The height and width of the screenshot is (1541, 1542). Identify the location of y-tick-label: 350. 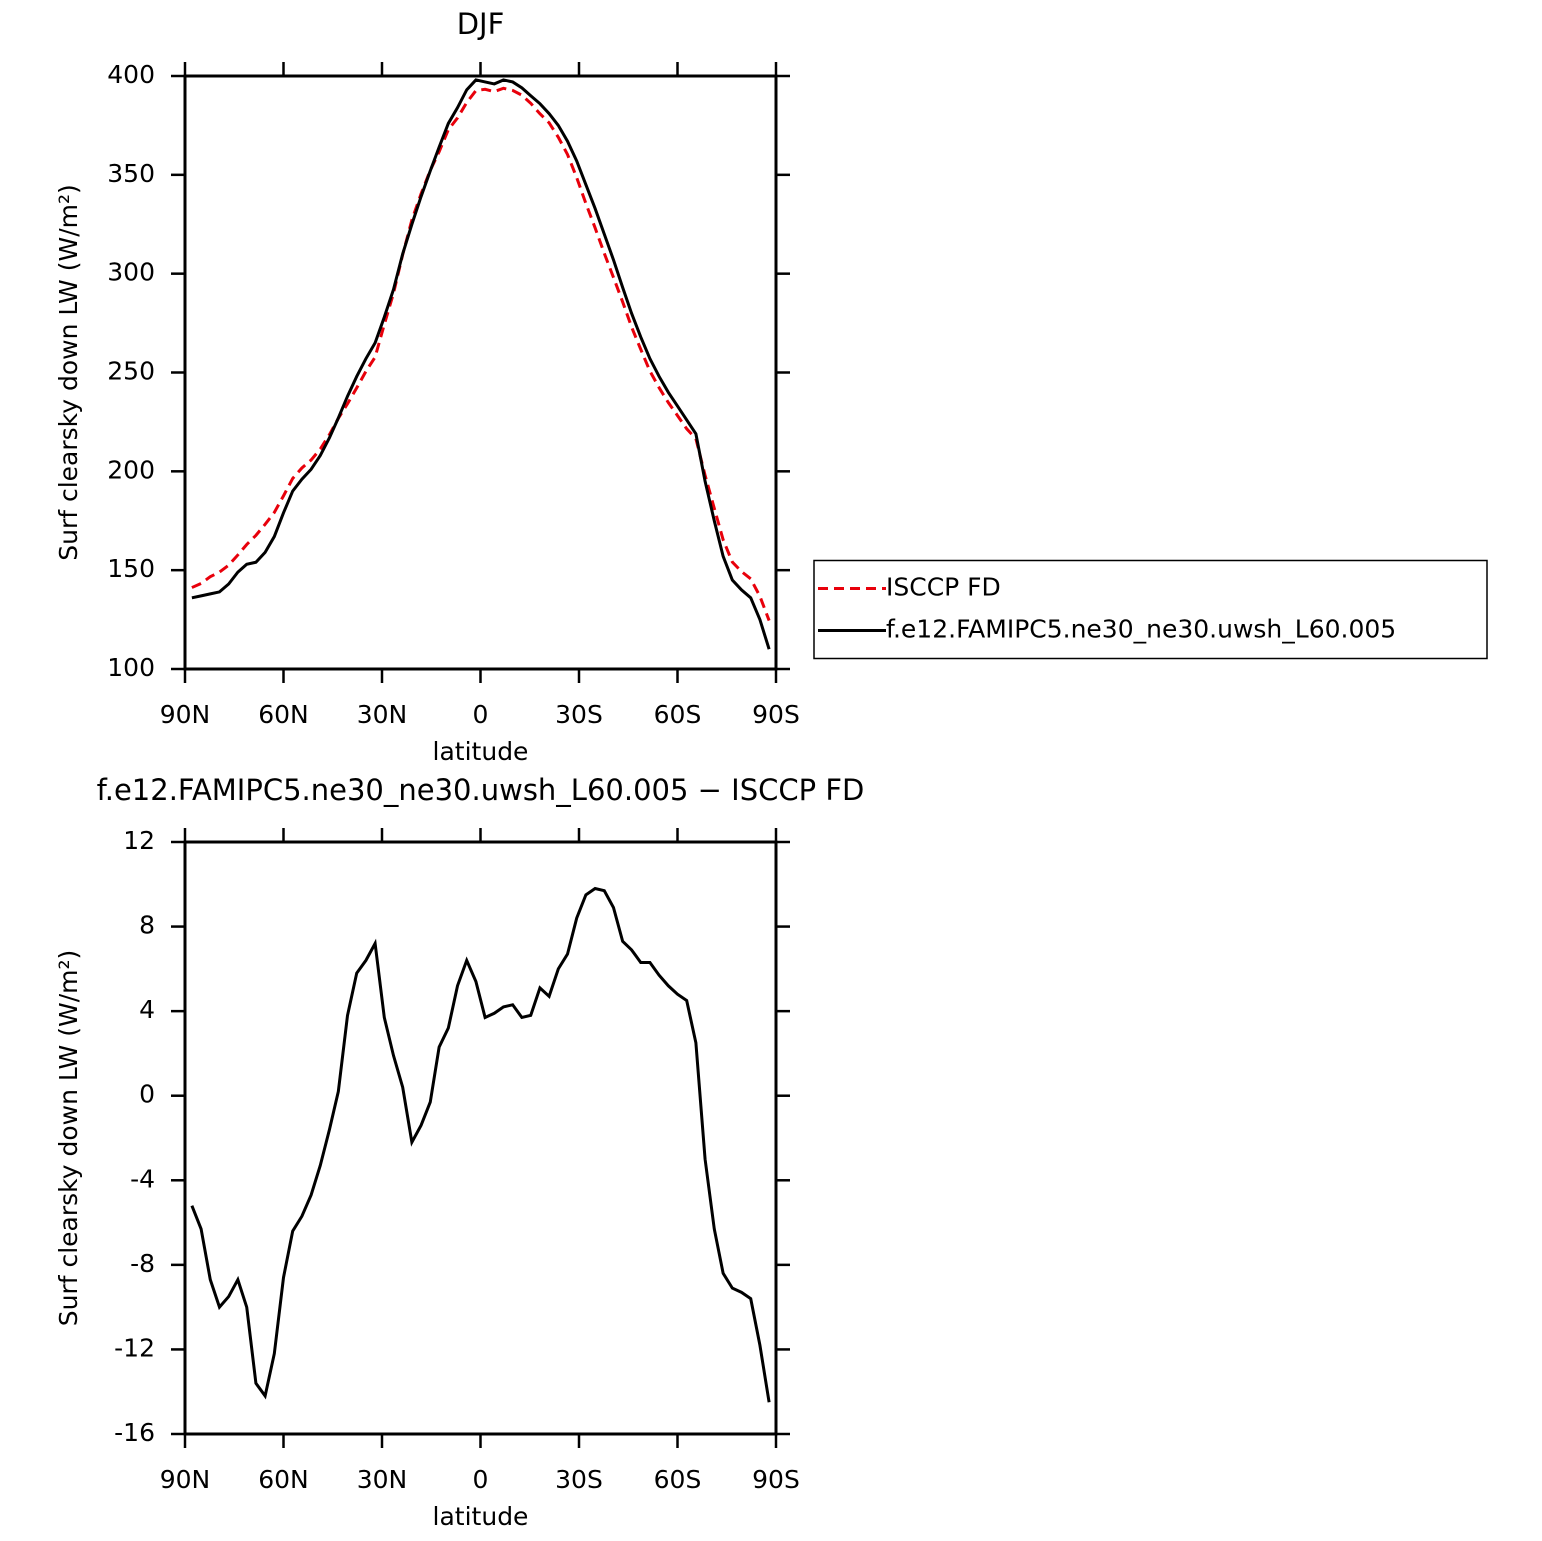
(131, 173).